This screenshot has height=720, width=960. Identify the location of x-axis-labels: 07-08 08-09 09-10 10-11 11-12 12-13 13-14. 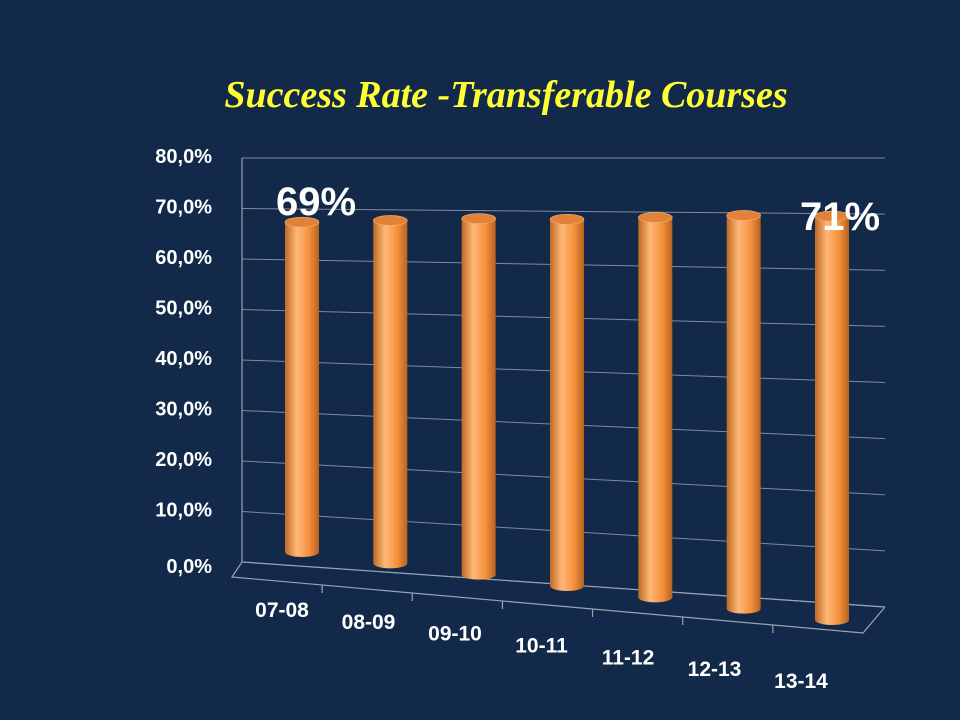
(541, 639).